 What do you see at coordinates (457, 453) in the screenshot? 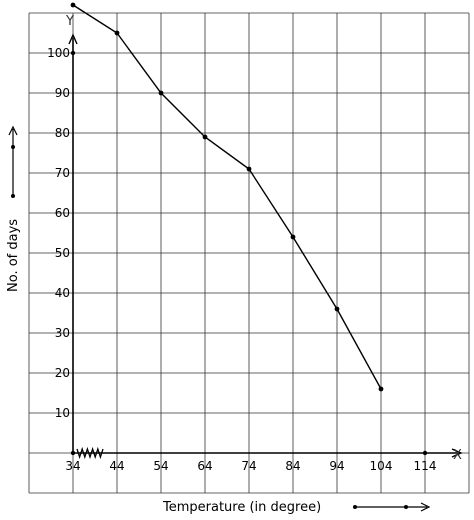
I see `x-axis-arrowhead` at bounding box center [457, 453].